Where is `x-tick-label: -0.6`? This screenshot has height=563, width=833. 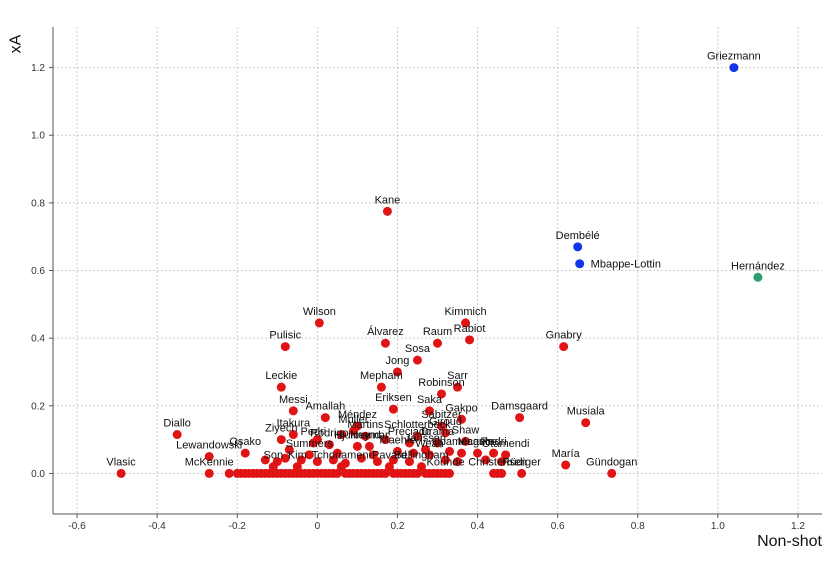
x-tick-label: -0.6 is located at coordinates (77, 526).